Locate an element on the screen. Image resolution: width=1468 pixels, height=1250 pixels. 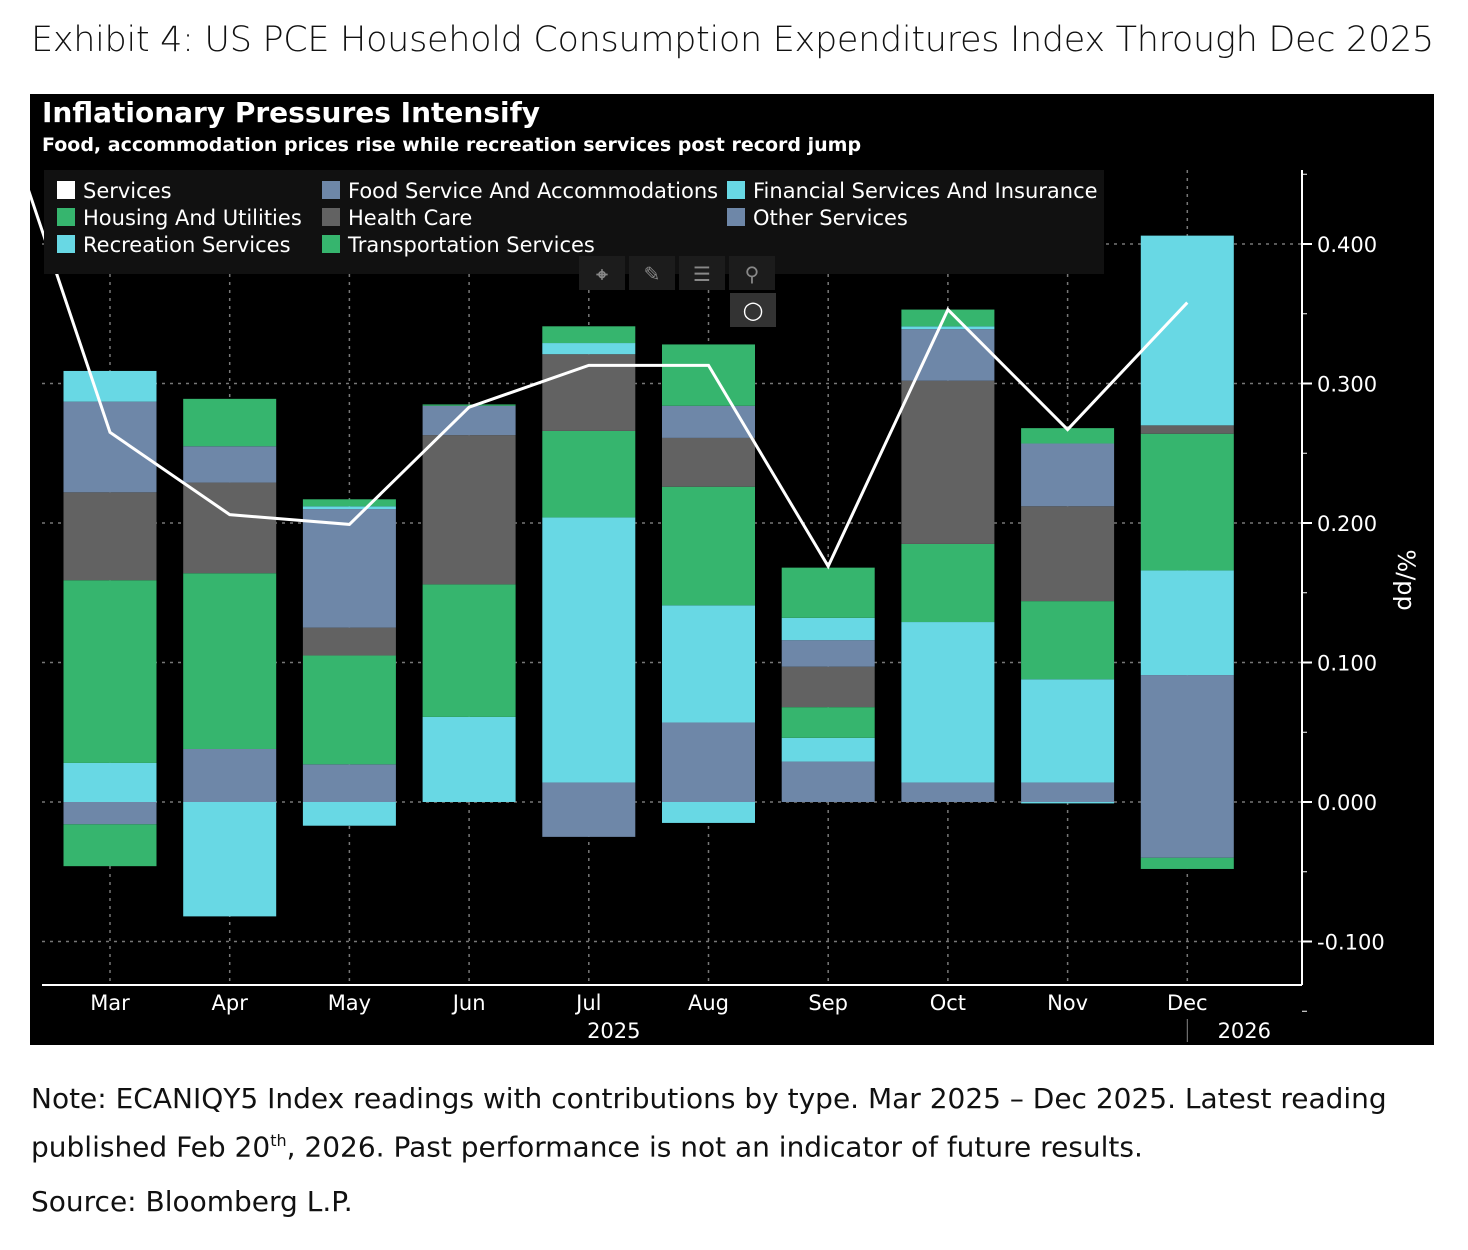
chart-toolbar: ⌖ ✎ ☰ ⚲ ○ is located at coordinates (677, 291).